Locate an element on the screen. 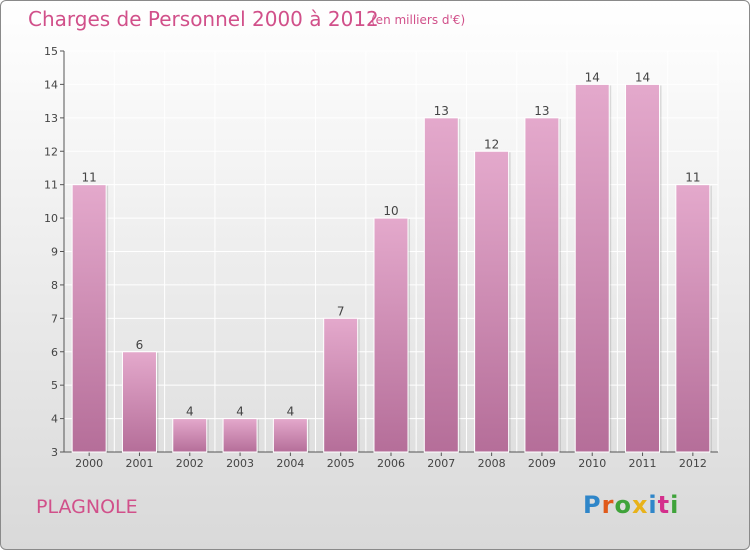 The width and height of the screenshot is (750, 550). bar-2012 is located at coordinates (693, 318).